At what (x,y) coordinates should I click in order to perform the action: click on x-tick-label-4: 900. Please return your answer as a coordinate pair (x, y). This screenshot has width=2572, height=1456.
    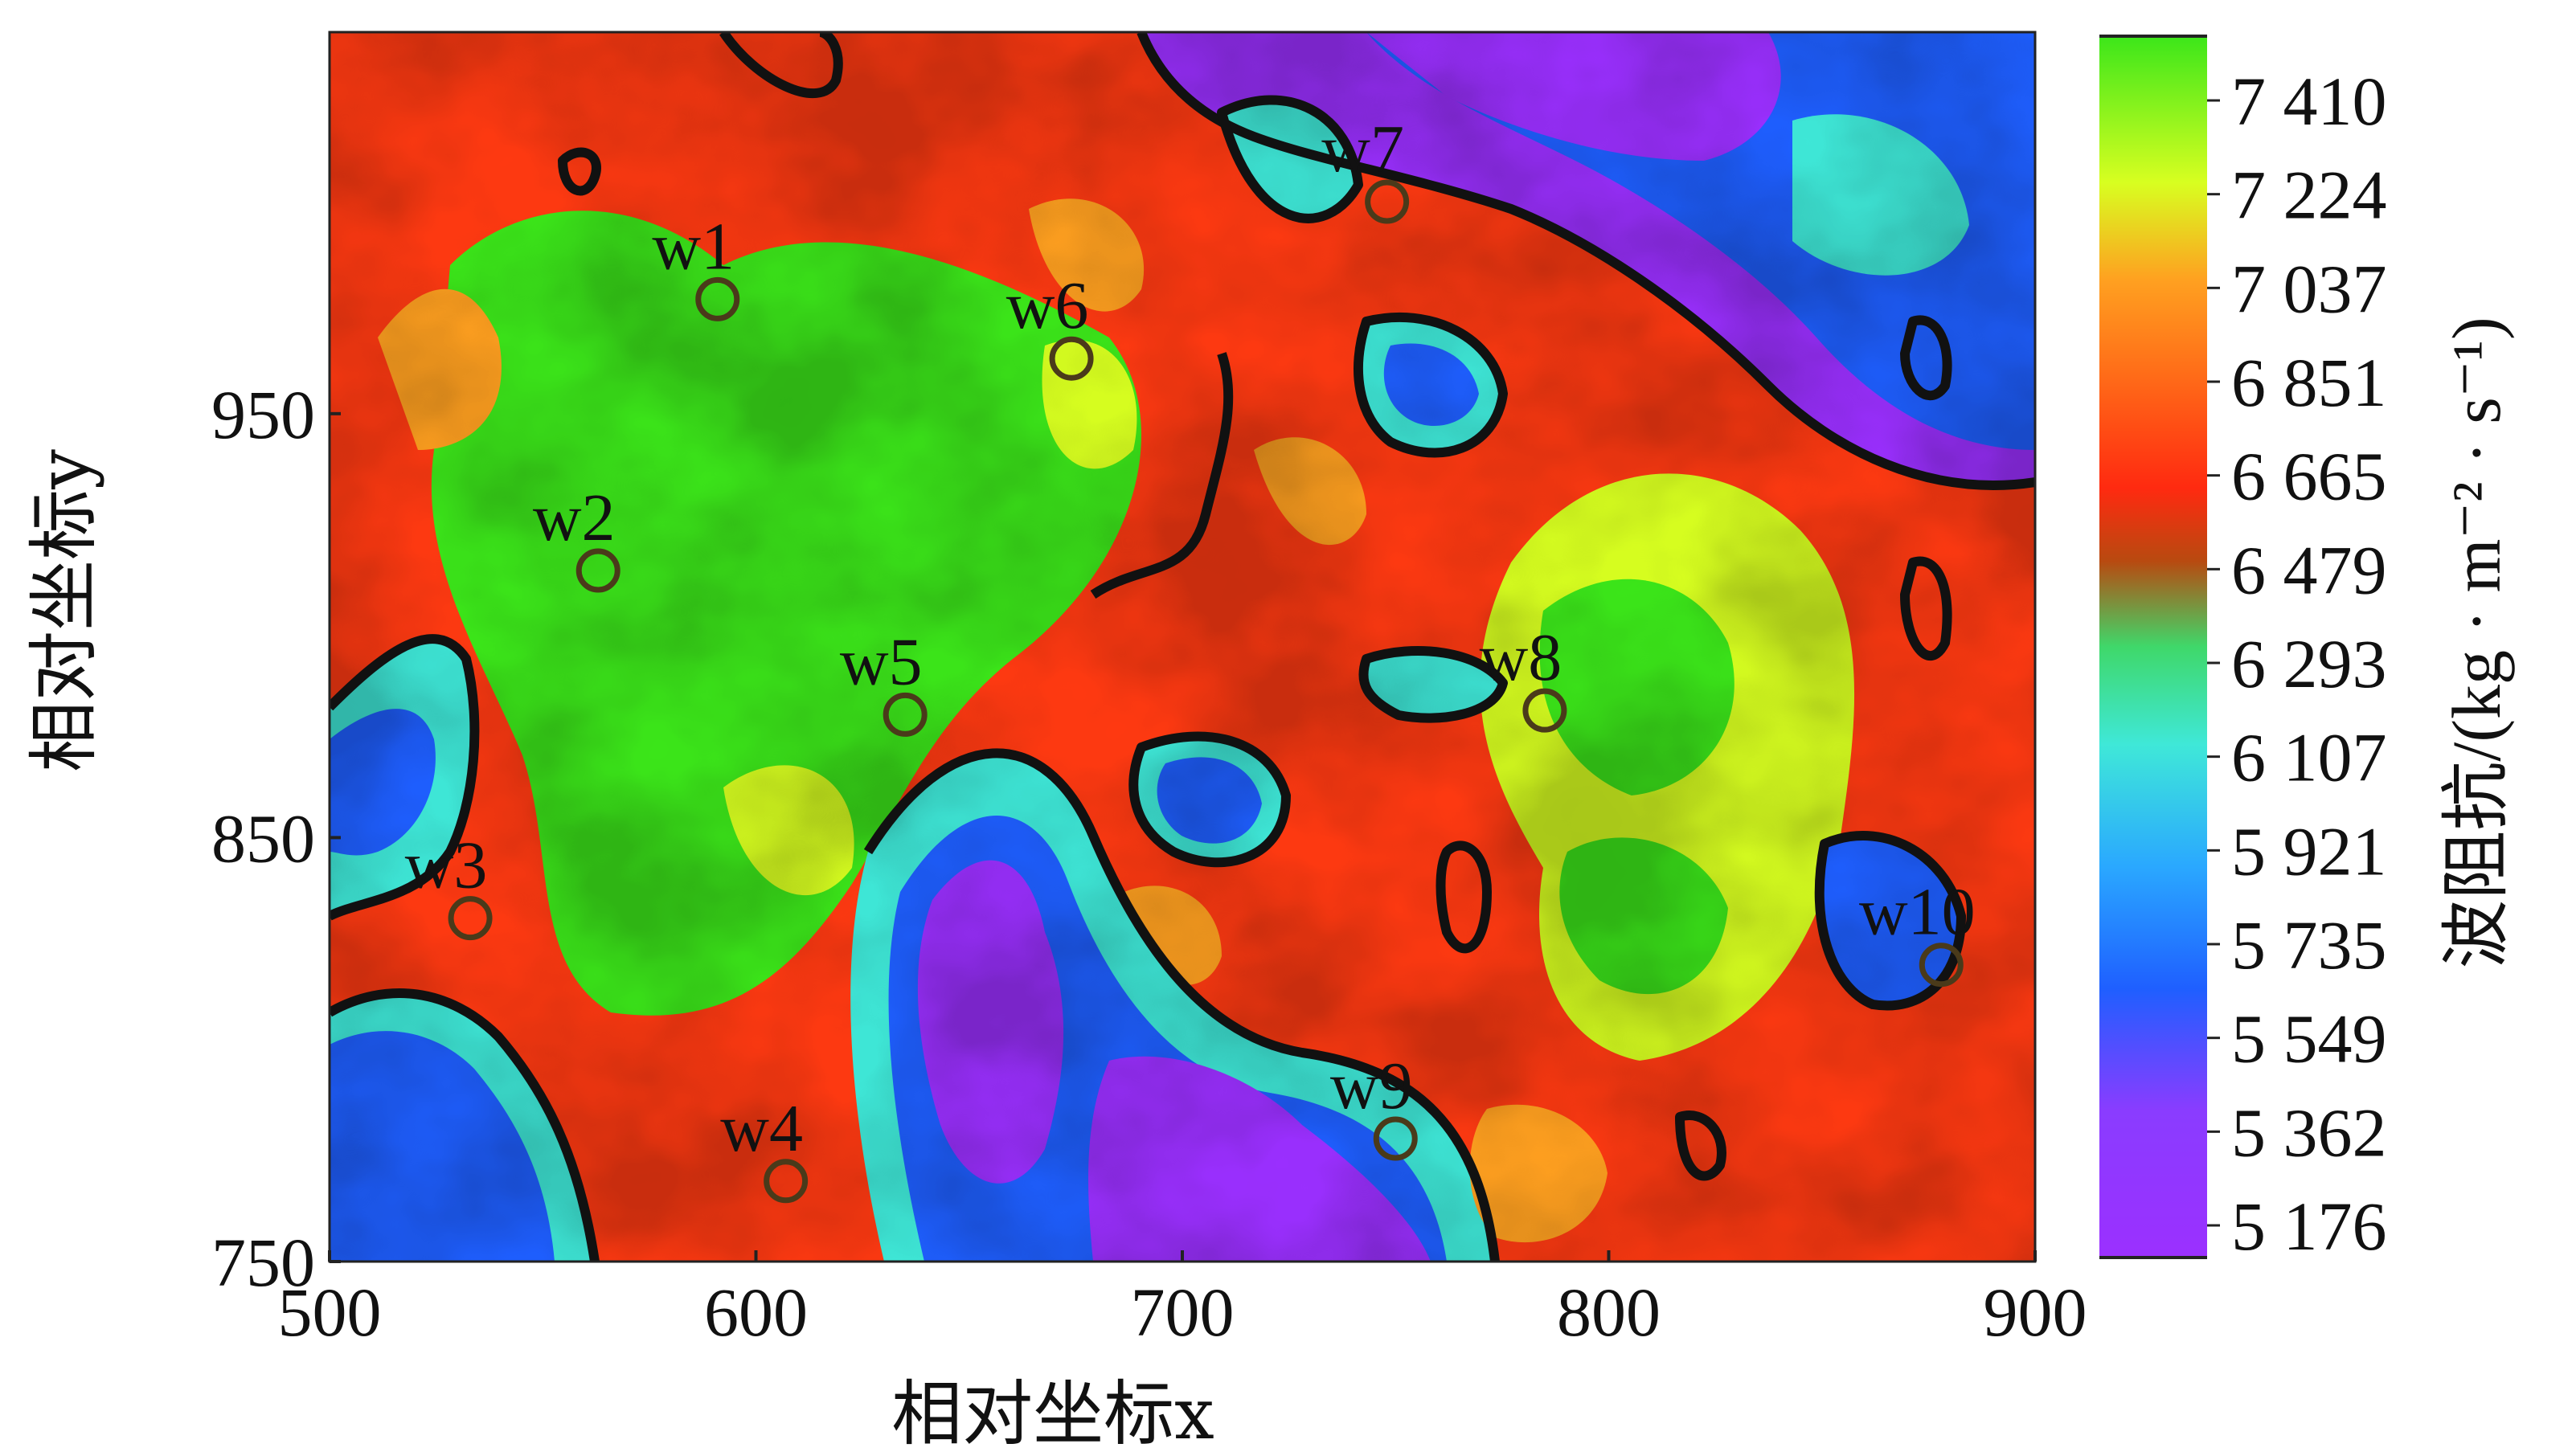
    Looking at the image, I should click on (2035, 1312).